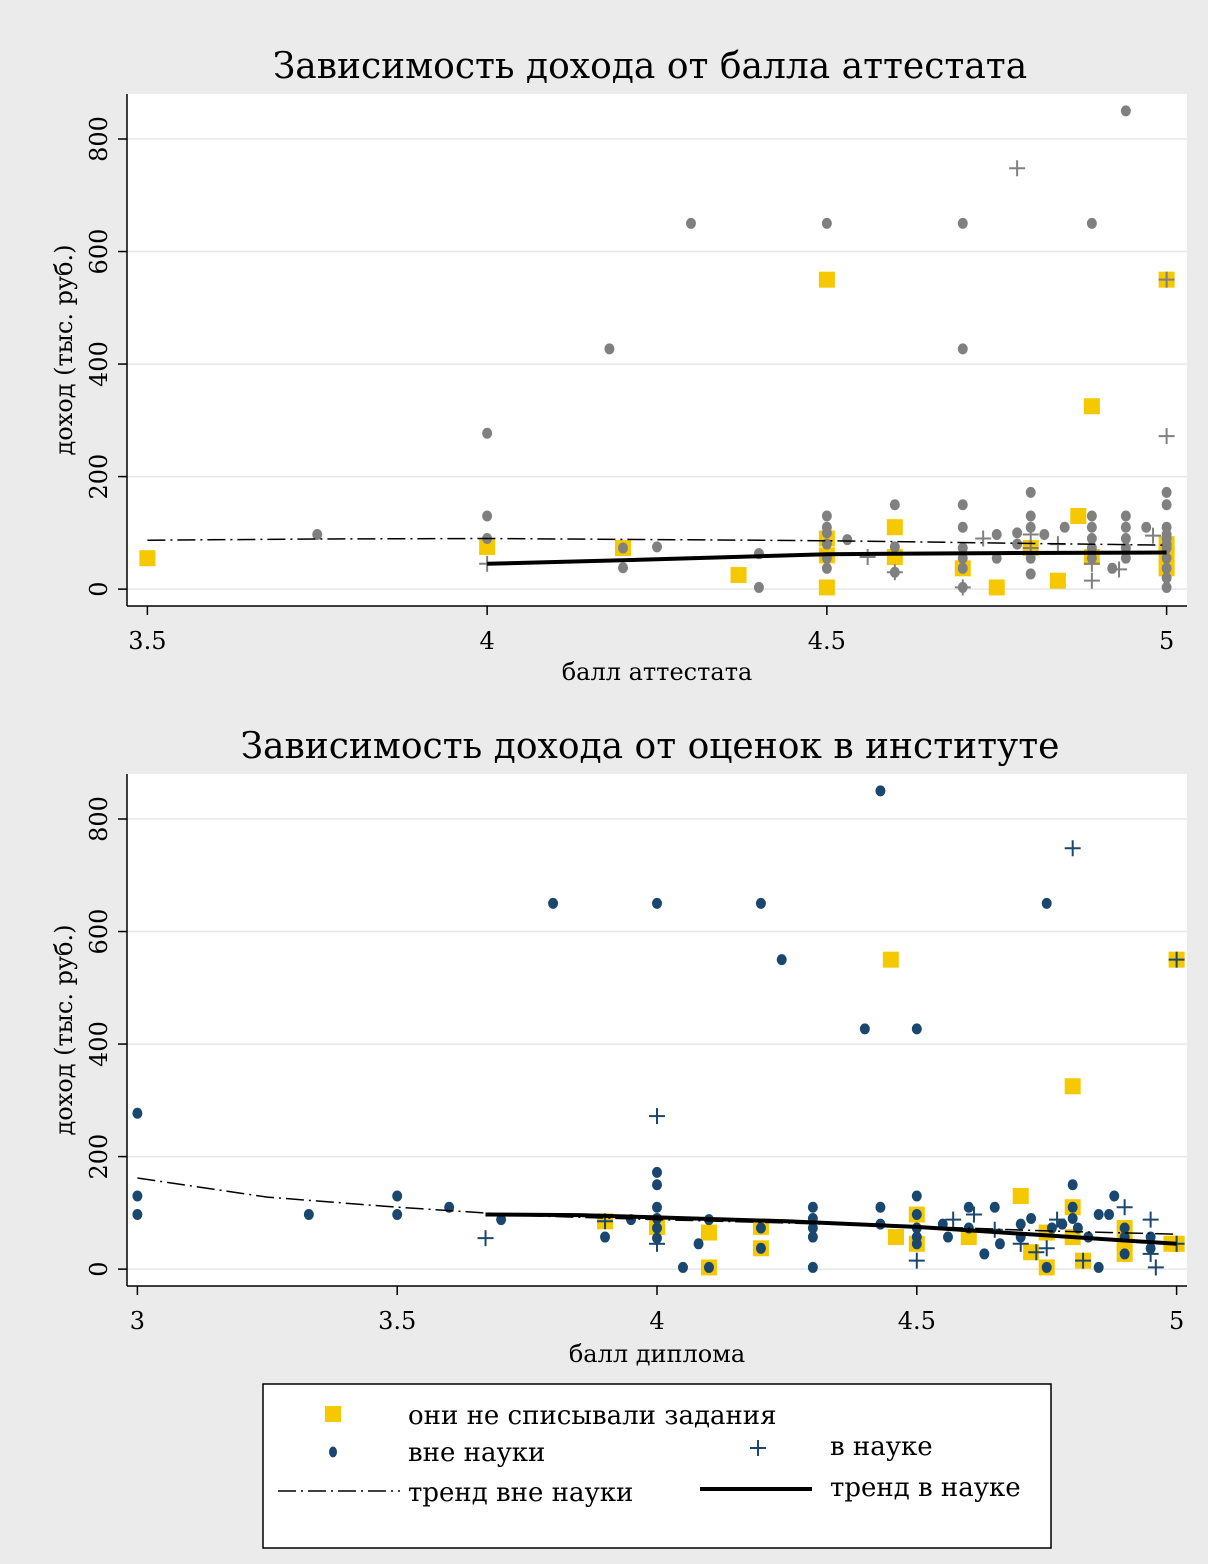 The image size is (1208, 1564). Describe the element at coordinates (333, 1452) in the screenshot. I see `legend-swatch-outside-science` at that location.